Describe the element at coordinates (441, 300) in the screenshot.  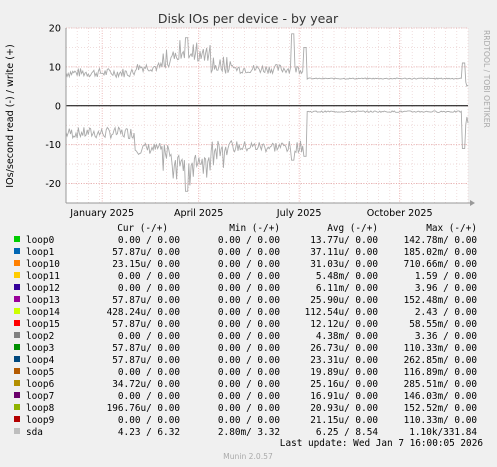
I see `legend-max: 152.48m/ 0.00` at that location.